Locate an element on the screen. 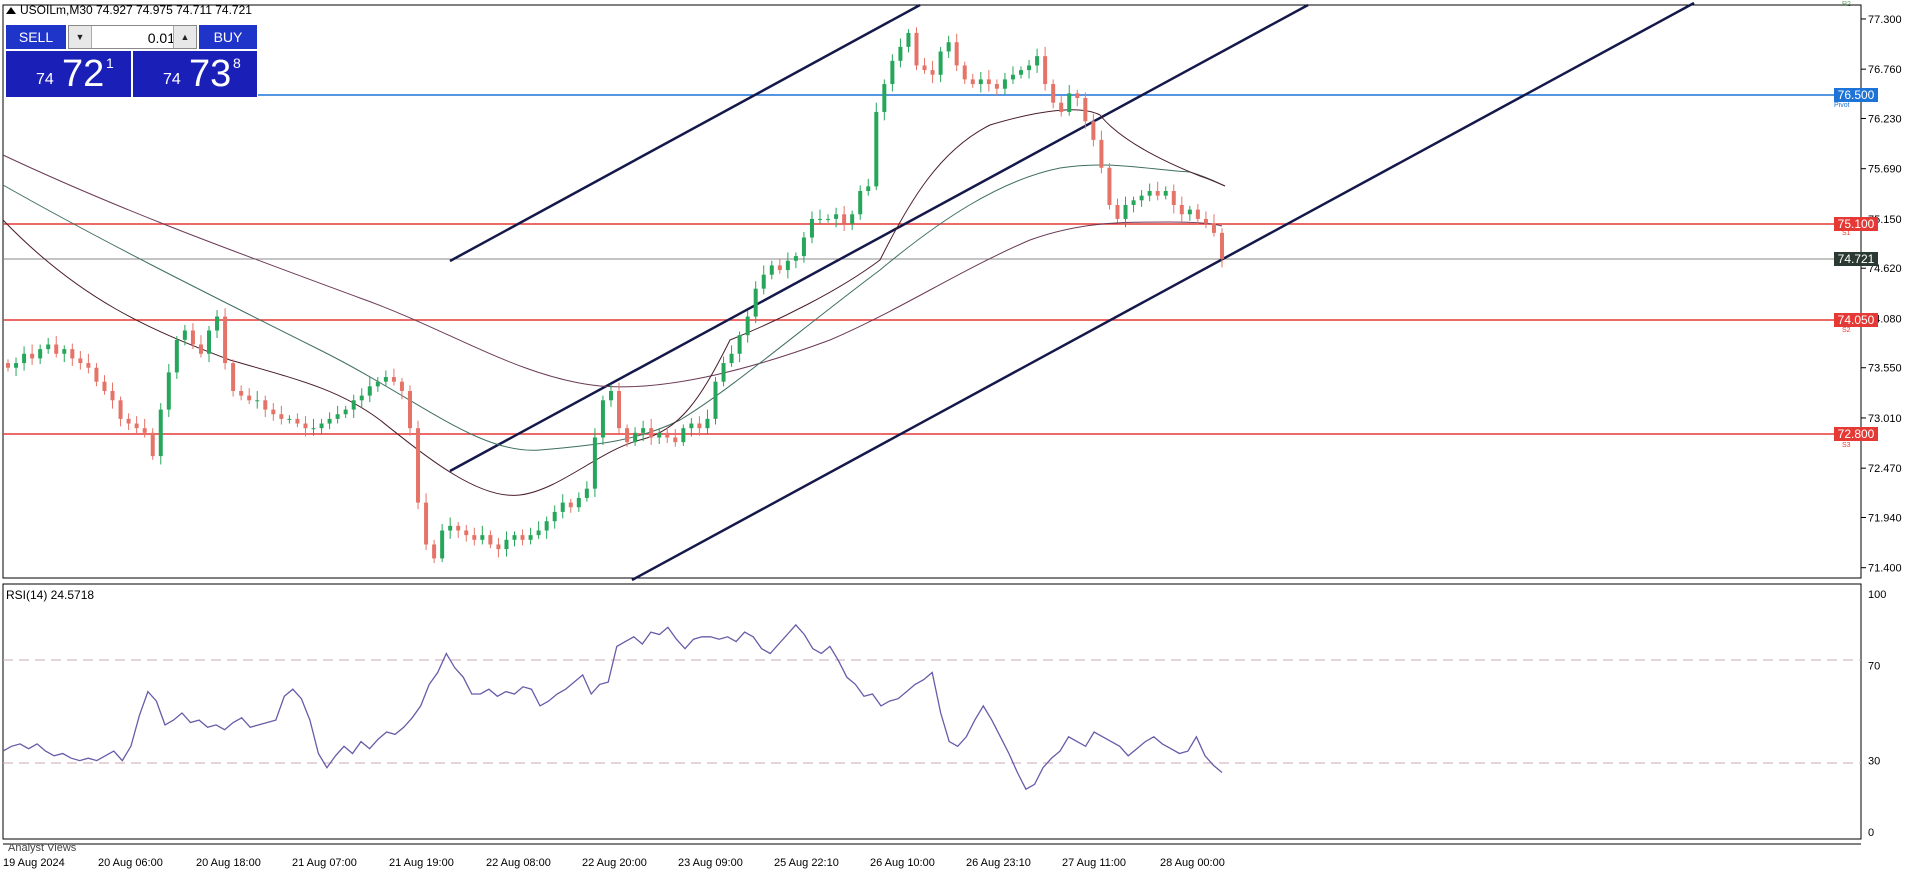 The height and width of the screenshot is (874, 1916). s3-label: S3 is located at coordinates (1846, 445).